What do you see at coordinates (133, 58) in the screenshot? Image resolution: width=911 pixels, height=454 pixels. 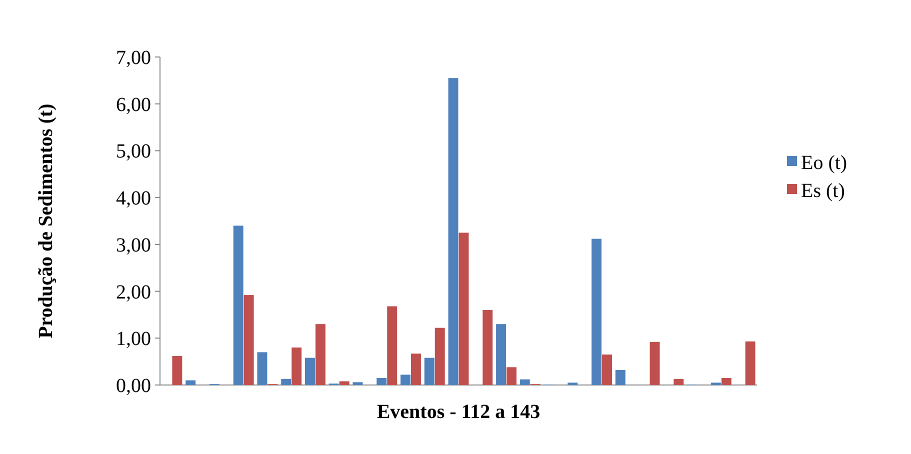 I see `y-tick-label: 7,00` at bounding box center [133, 58].